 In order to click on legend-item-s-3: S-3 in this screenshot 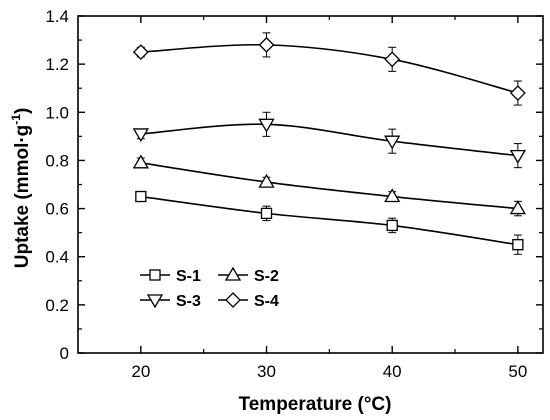, I will do `click(170, 301)`.